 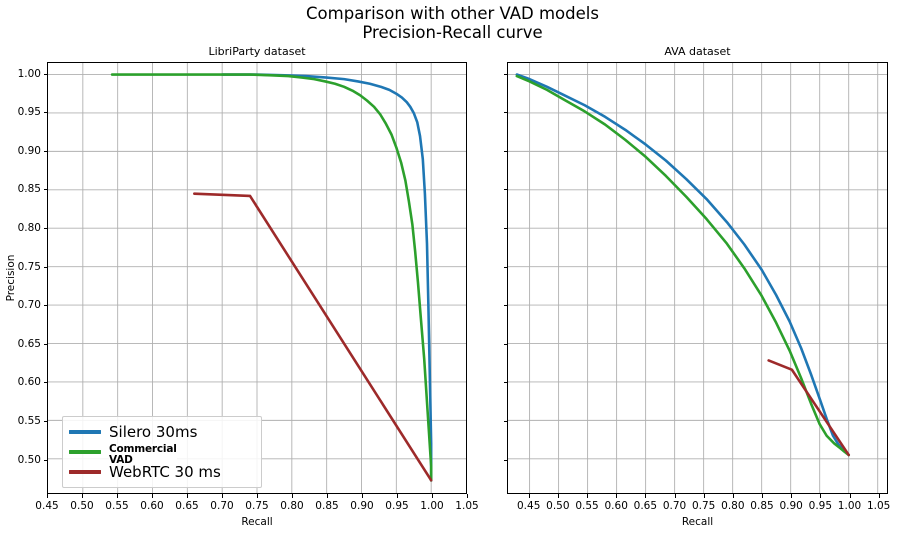 I want to click on legend-item-webrtc: WebRTC 30 ms, so click(x=161, y=472).